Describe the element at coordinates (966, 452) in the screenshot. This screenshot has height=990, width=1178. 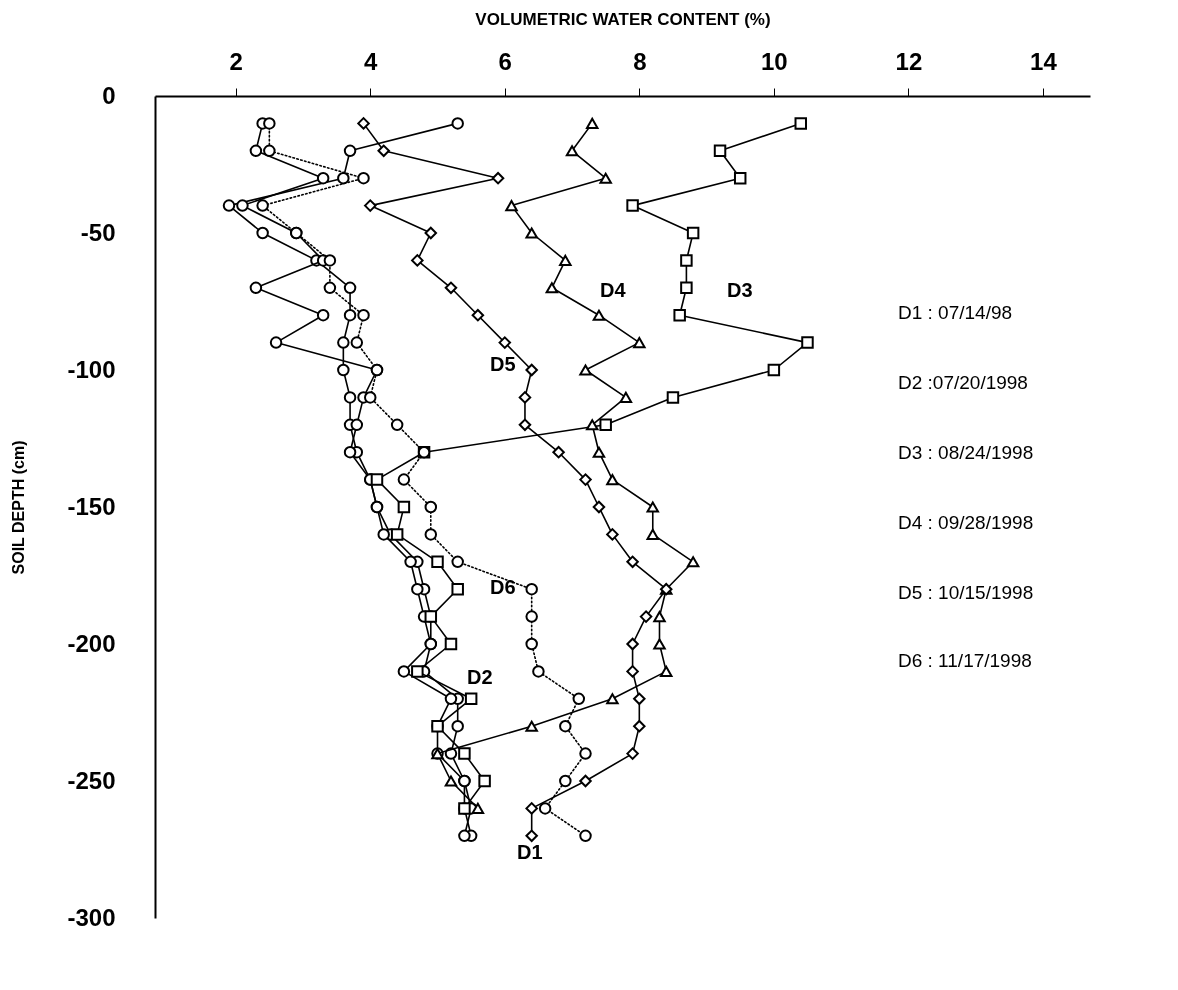
I see `annotation: D3 : 08/24/1998` at that location.